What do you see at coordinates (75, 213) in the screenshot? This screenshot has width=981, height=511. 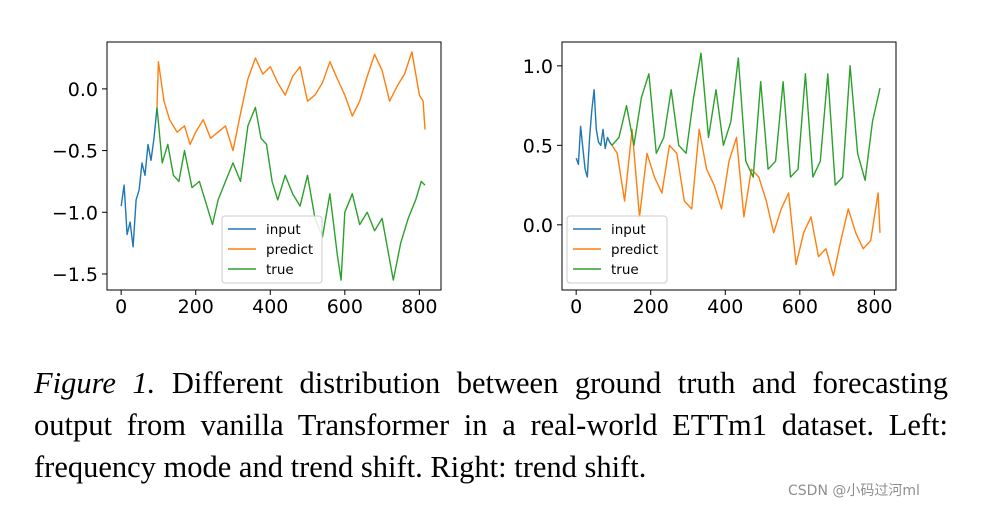 I see `y-tick-label: −1.0` at bounding box center [75, 213].